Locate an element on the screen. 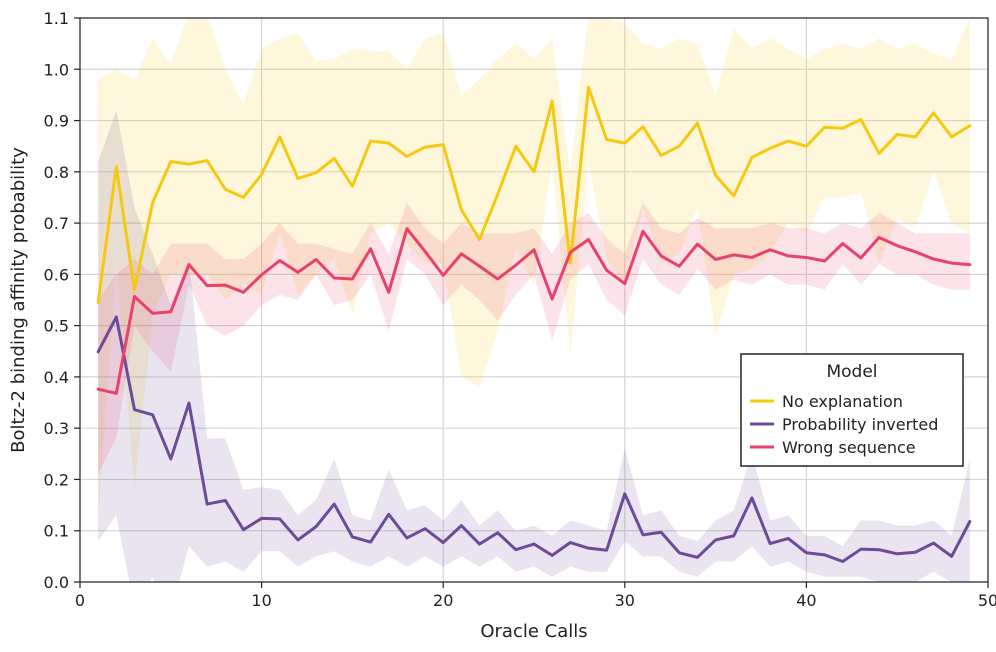 This screenshot has height=652, width=996. x-tick-label: 50 is located at coordinates (987, 600).